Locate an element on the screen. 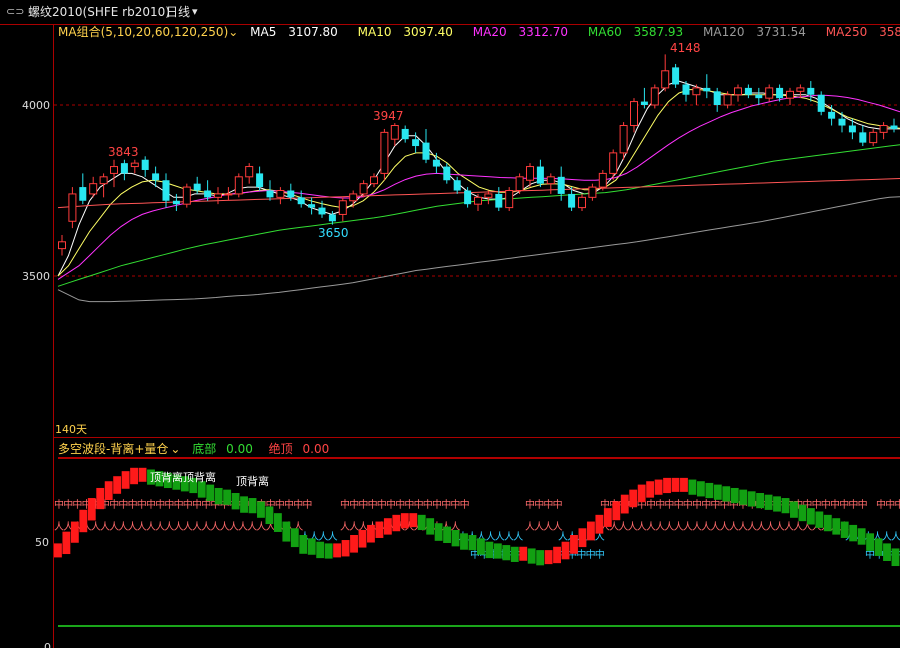 This screenshot has width=900, height=648. y-tick-0: 0 is located at coordinates (47, 644).